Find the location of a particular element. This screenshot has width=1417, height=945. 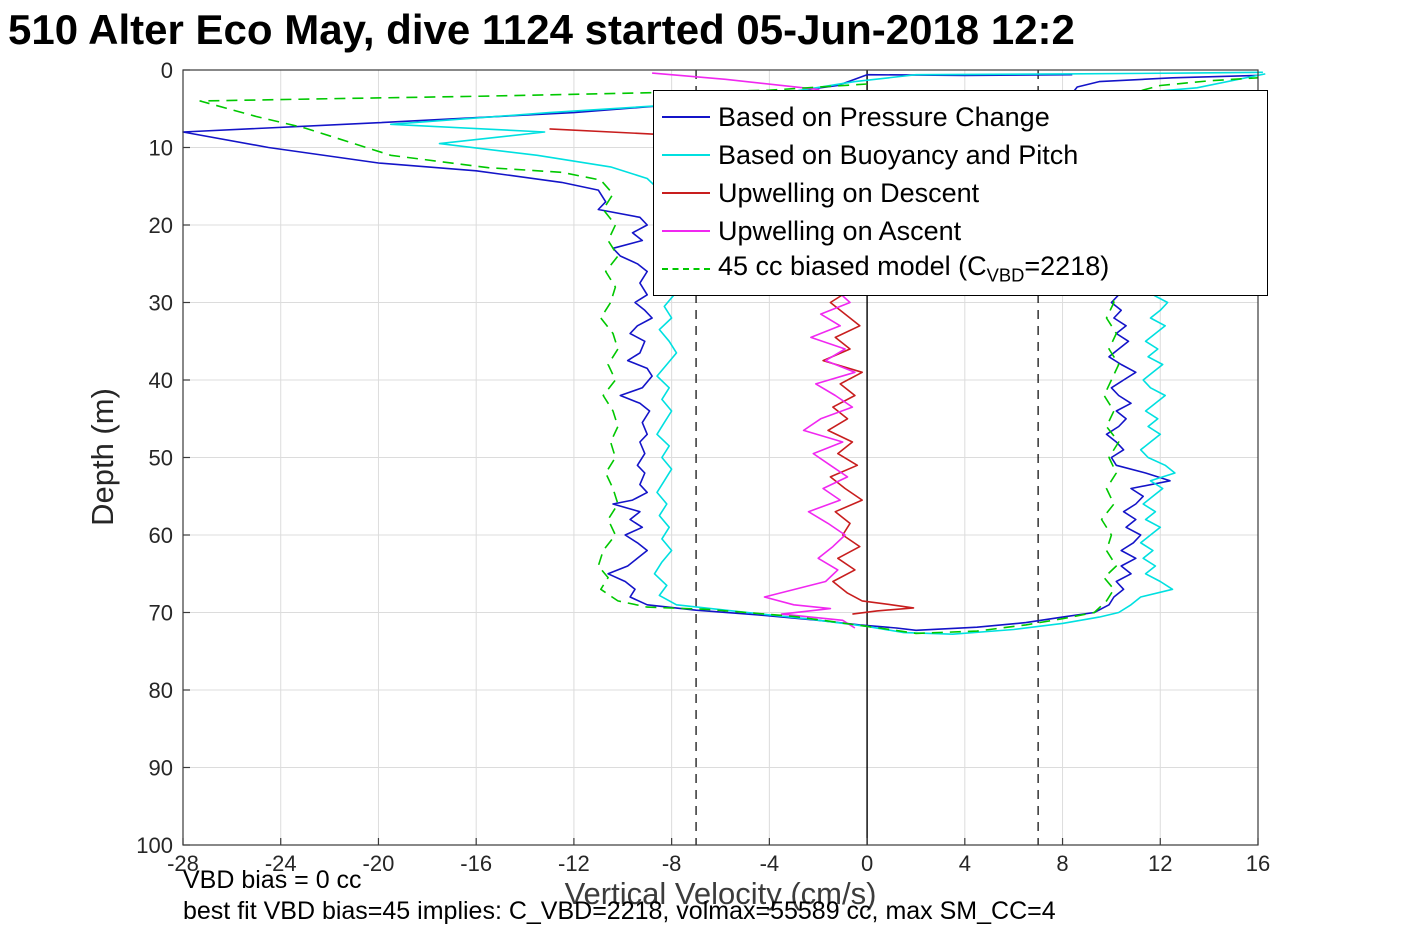

x-axis-label: Vertical Velocity (cm/s) is located at coordinates (720, 893).